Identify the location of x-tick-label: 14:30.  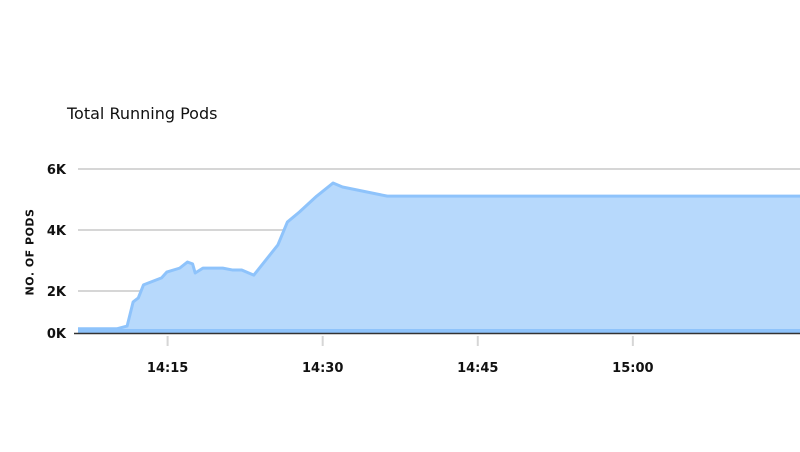
(322, 368).